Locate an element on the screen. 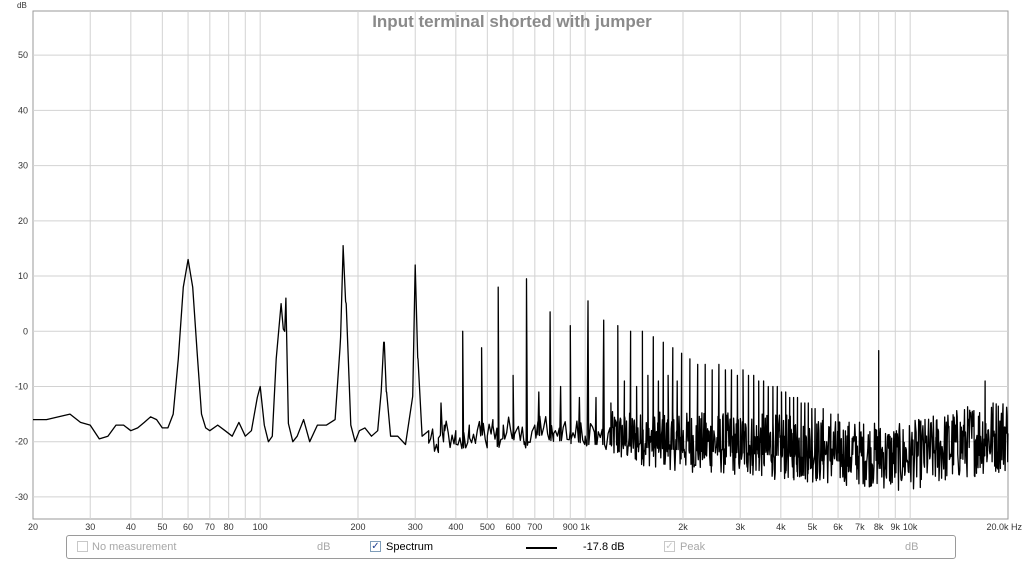 Image resolution: width=1024 pixels, height=562 pixels. x-tick-label: 8k is located at coordinates (879, 527).